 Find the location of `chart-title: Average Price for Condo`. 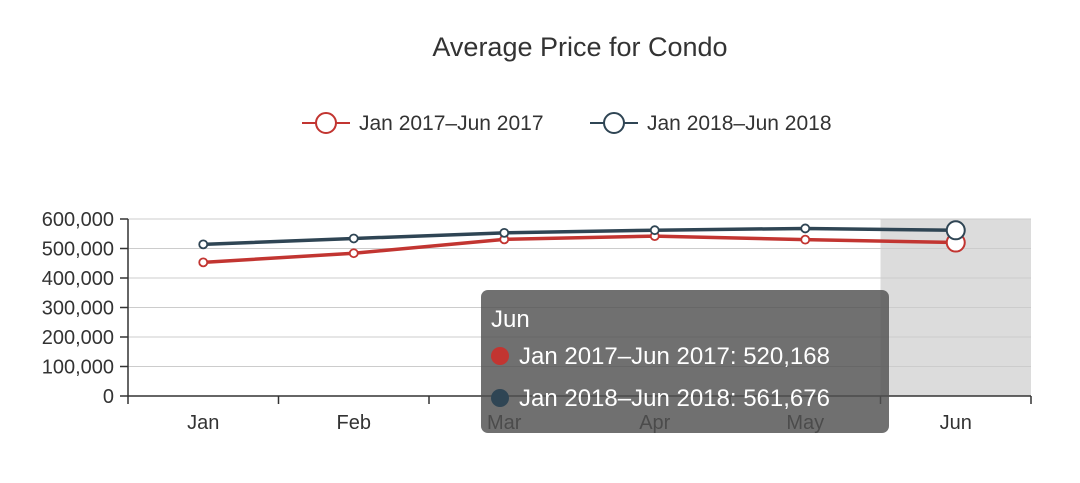

chart-title: Average Price for Condo is located at coordinates (579, 47).